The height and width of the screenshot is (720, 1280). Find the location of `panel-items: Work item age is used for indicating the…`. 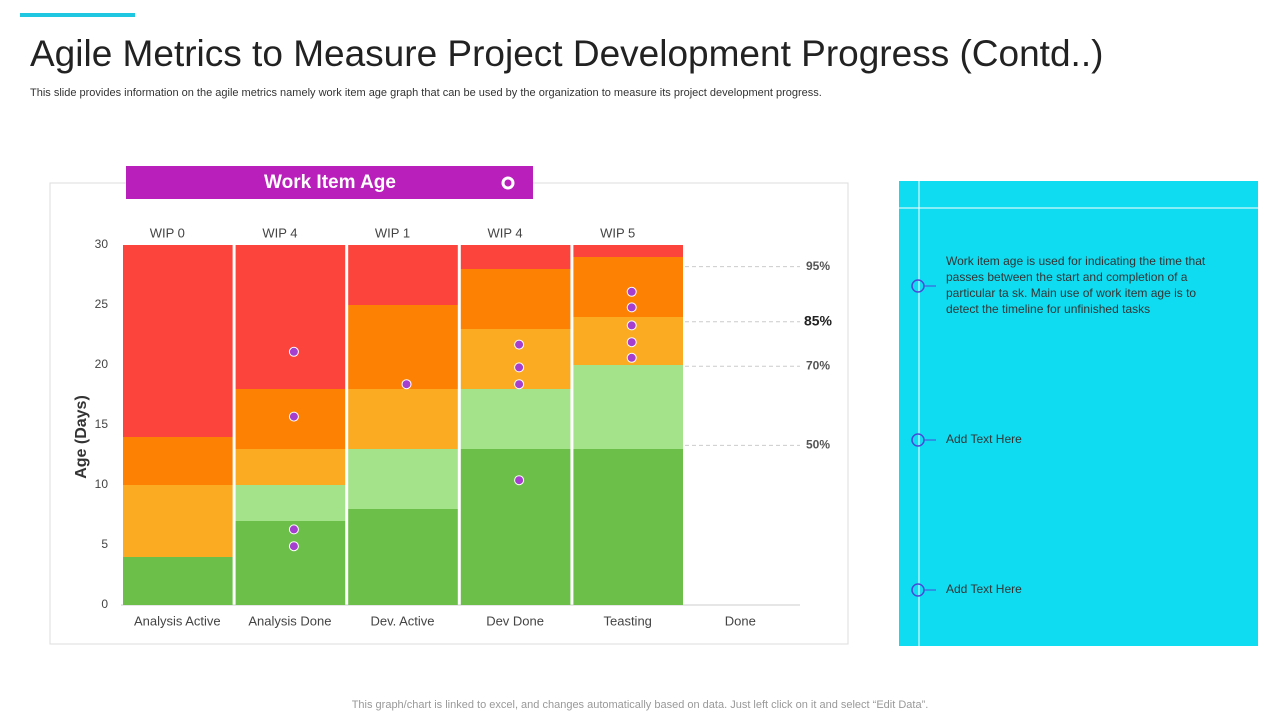

panel-items: Work item age is used for indicating the… is located at coordinates (1058, 425).